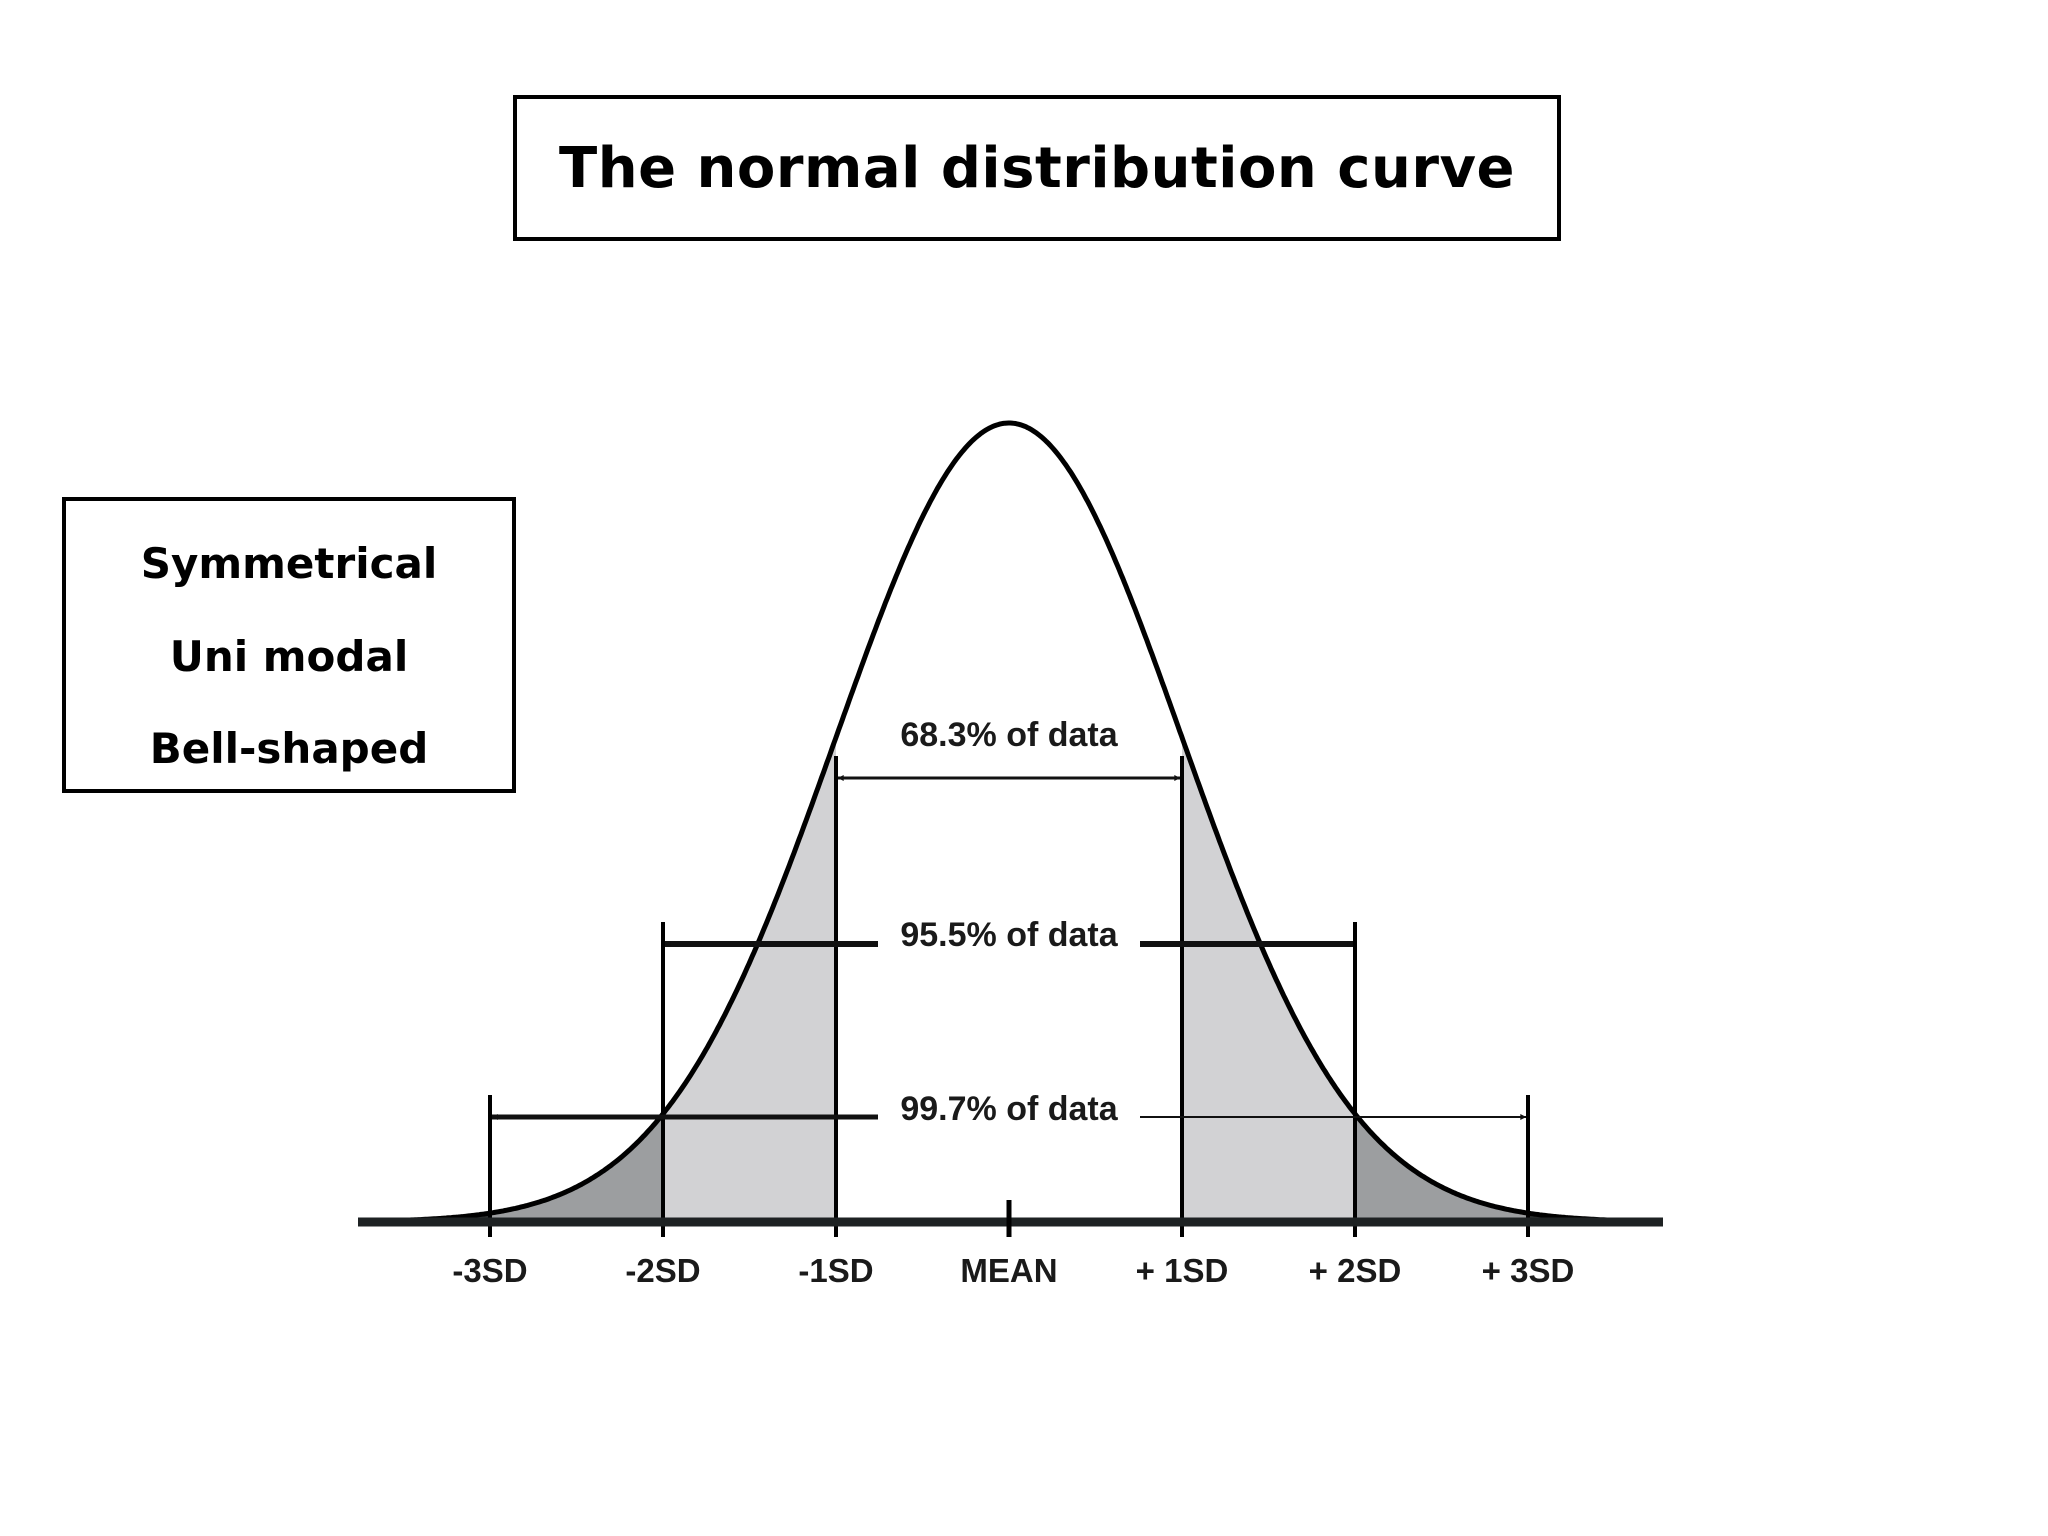 The image size is (2048, 1536). Describe the element at coordinates (662, 1270) in the screenshot. I see `tick-label-1: -2SD` at that location.